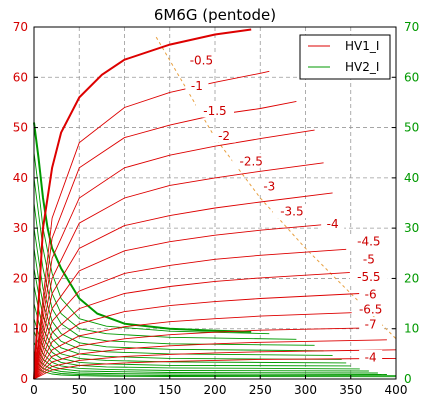 This screenshot has width=429, height=405. I want to click on x-tick-label-0: 0, so click(34, 390).